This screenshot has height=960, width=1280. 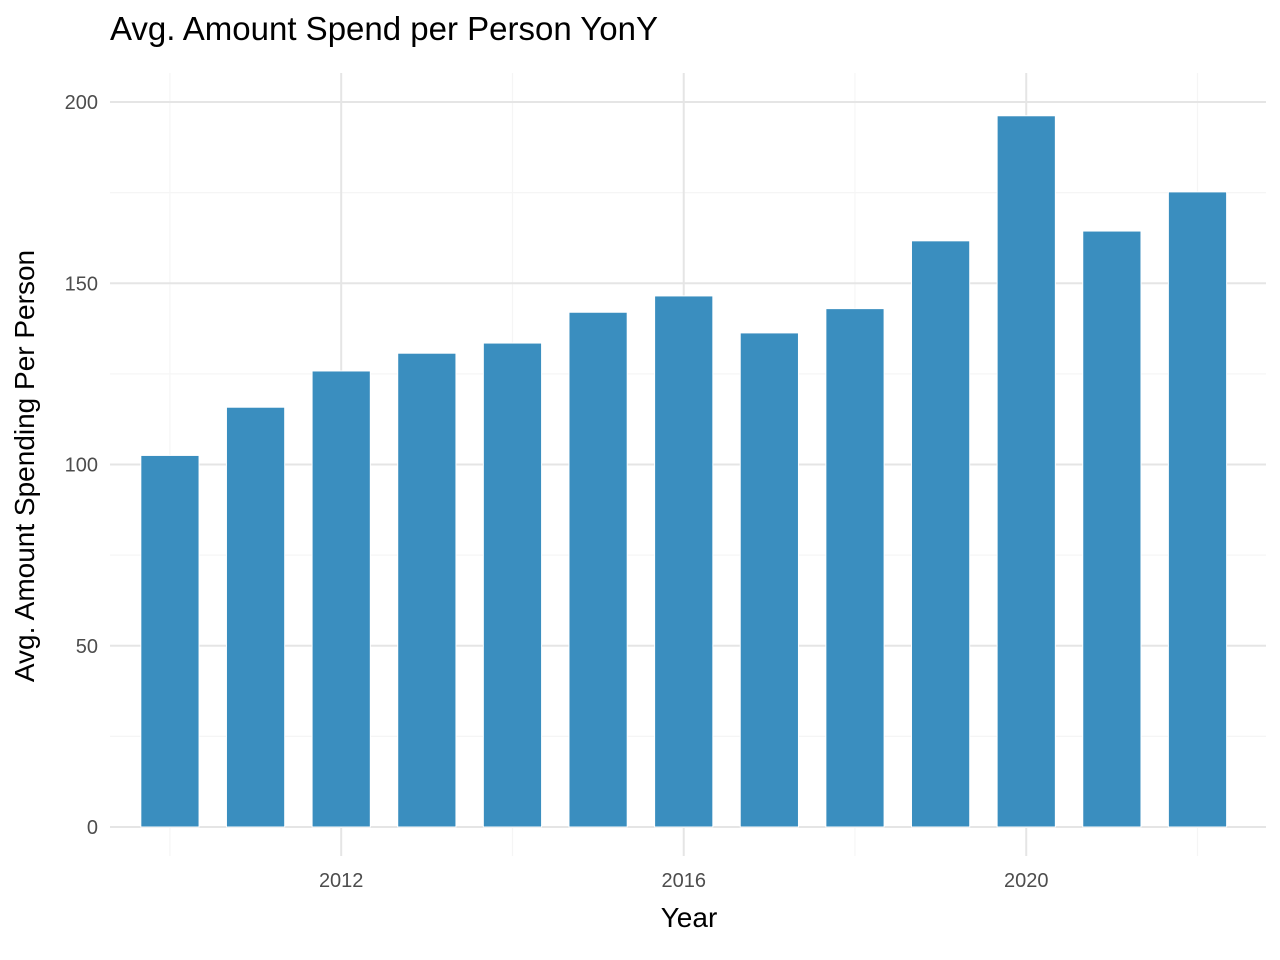 What do you see at coordinates (81, 284) in the screenshot?
I see `y-tick-label: 150` at bounding box center [81, 284].